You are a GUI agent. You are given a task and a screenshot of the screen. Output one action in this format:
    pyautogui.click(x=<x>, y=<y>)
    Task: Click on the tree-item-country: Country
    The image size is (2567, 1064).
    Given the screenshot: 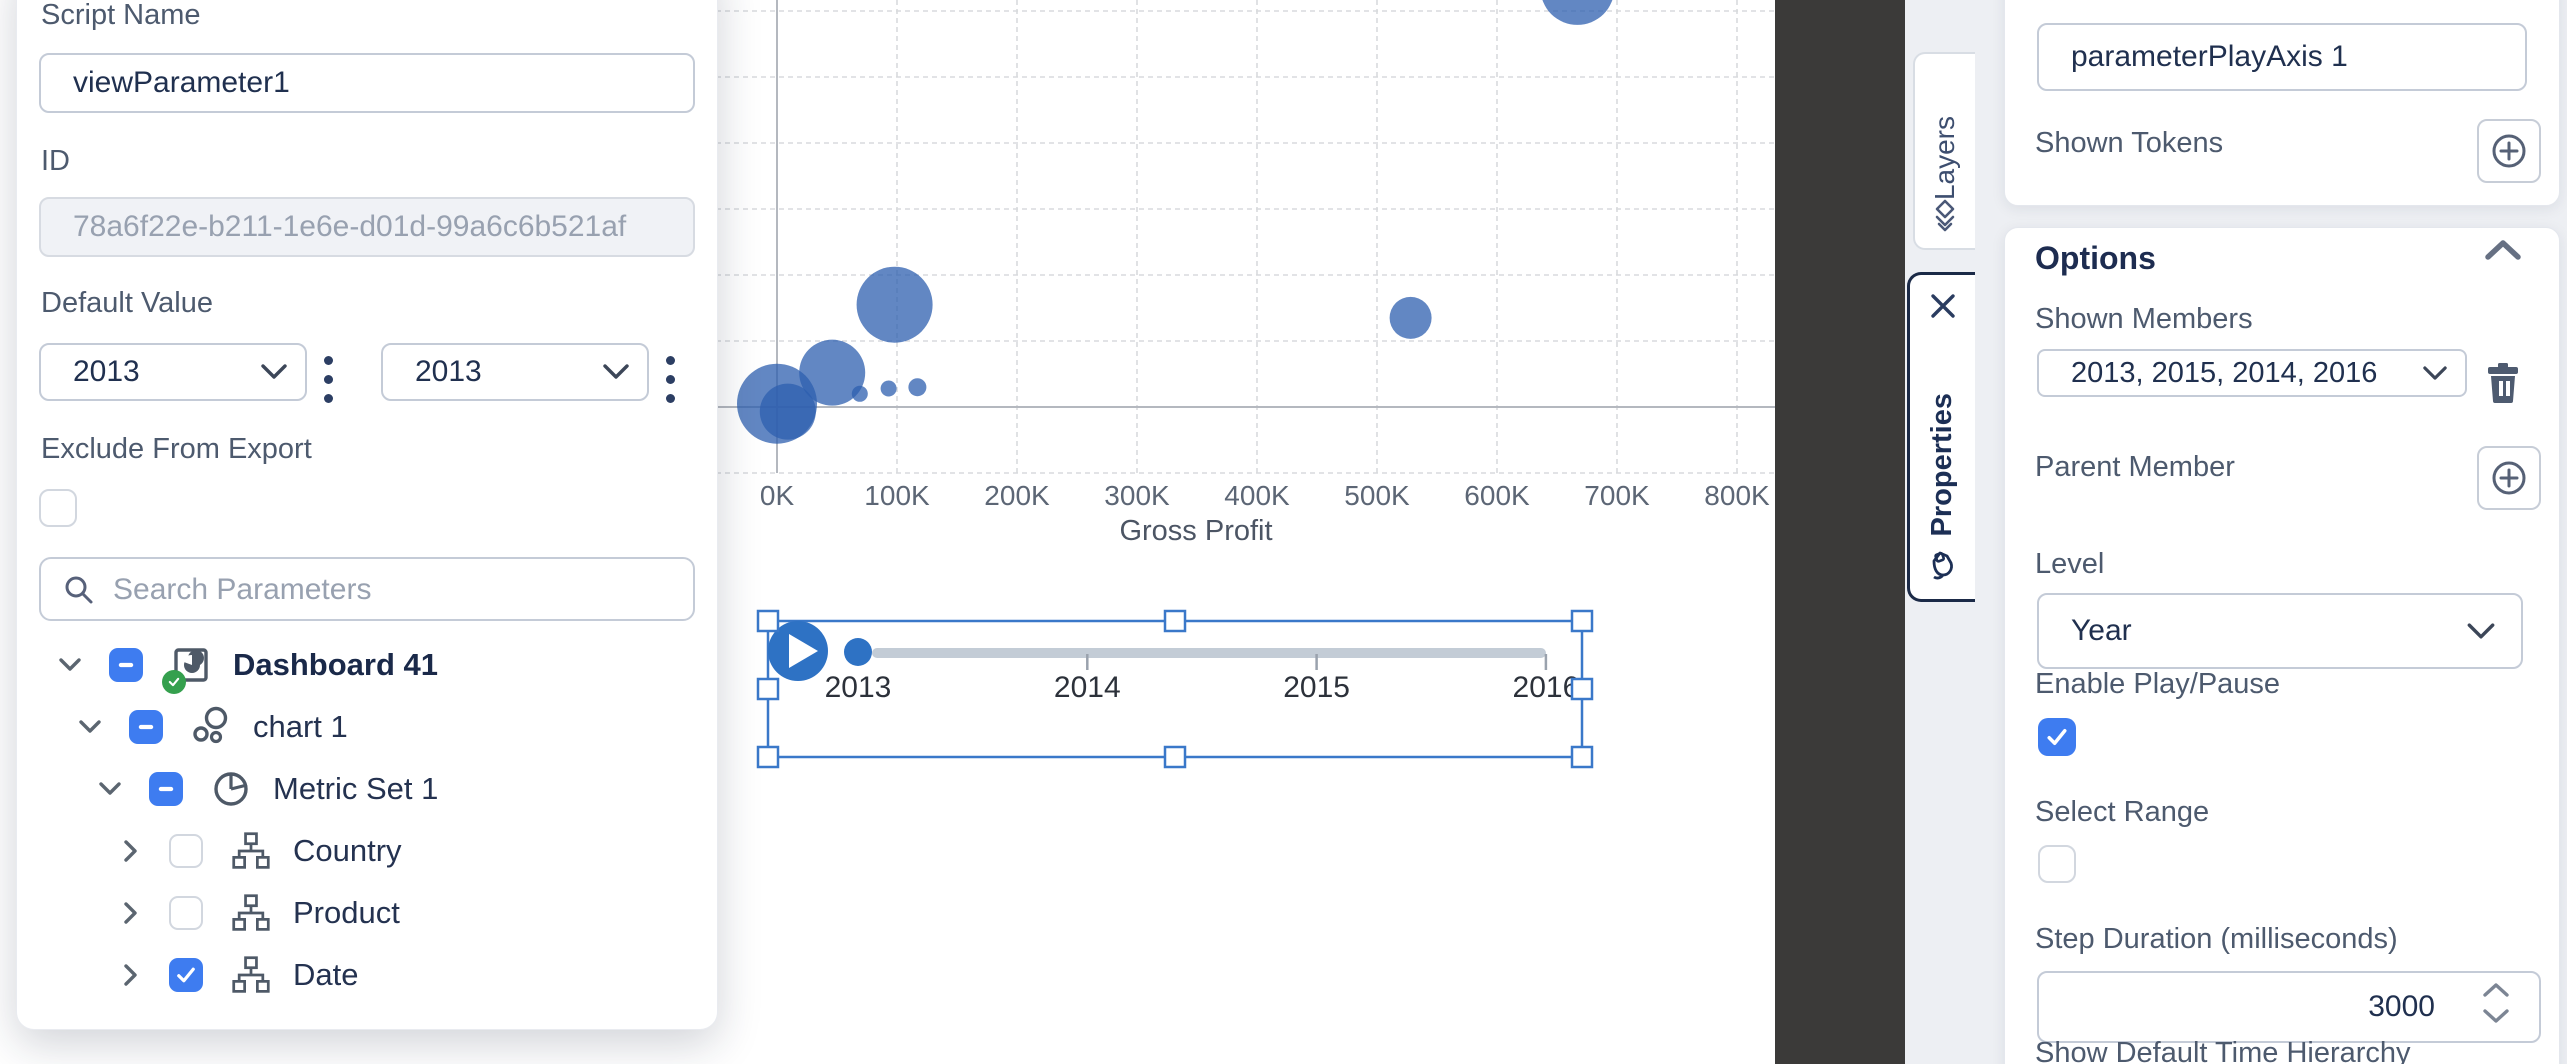 What is the action you would take?
    pyautogui.click(x=367, y=851)
    